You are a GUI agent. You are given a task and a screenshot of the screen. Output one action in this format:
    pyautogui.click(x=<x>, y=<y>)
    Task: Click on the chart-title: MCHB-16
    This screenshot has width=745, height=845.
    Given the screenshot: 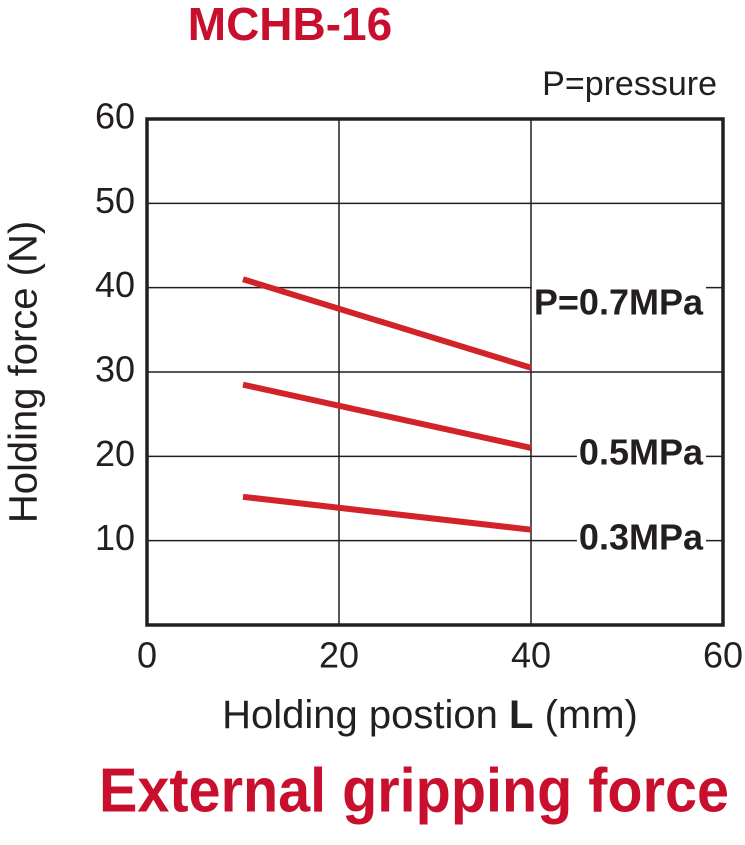 What is the action you would take?
    pyautogui.click(x=290, y=25)
    